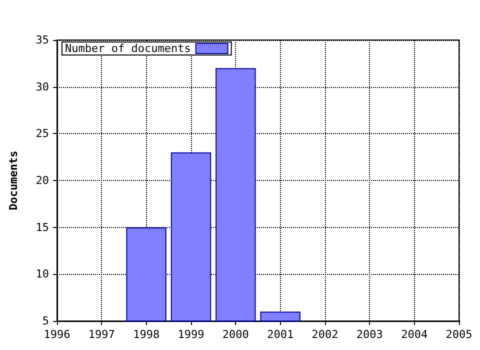 The image size is (480, 350). I want to click on legend-label: Number of documents, so click(127, 48).